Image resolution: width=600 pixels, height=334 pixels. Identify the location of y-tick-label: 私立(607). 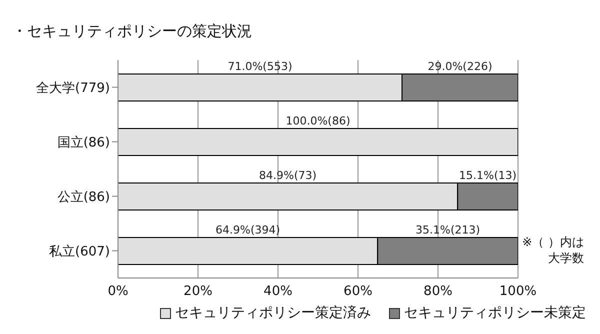
(79, 251).